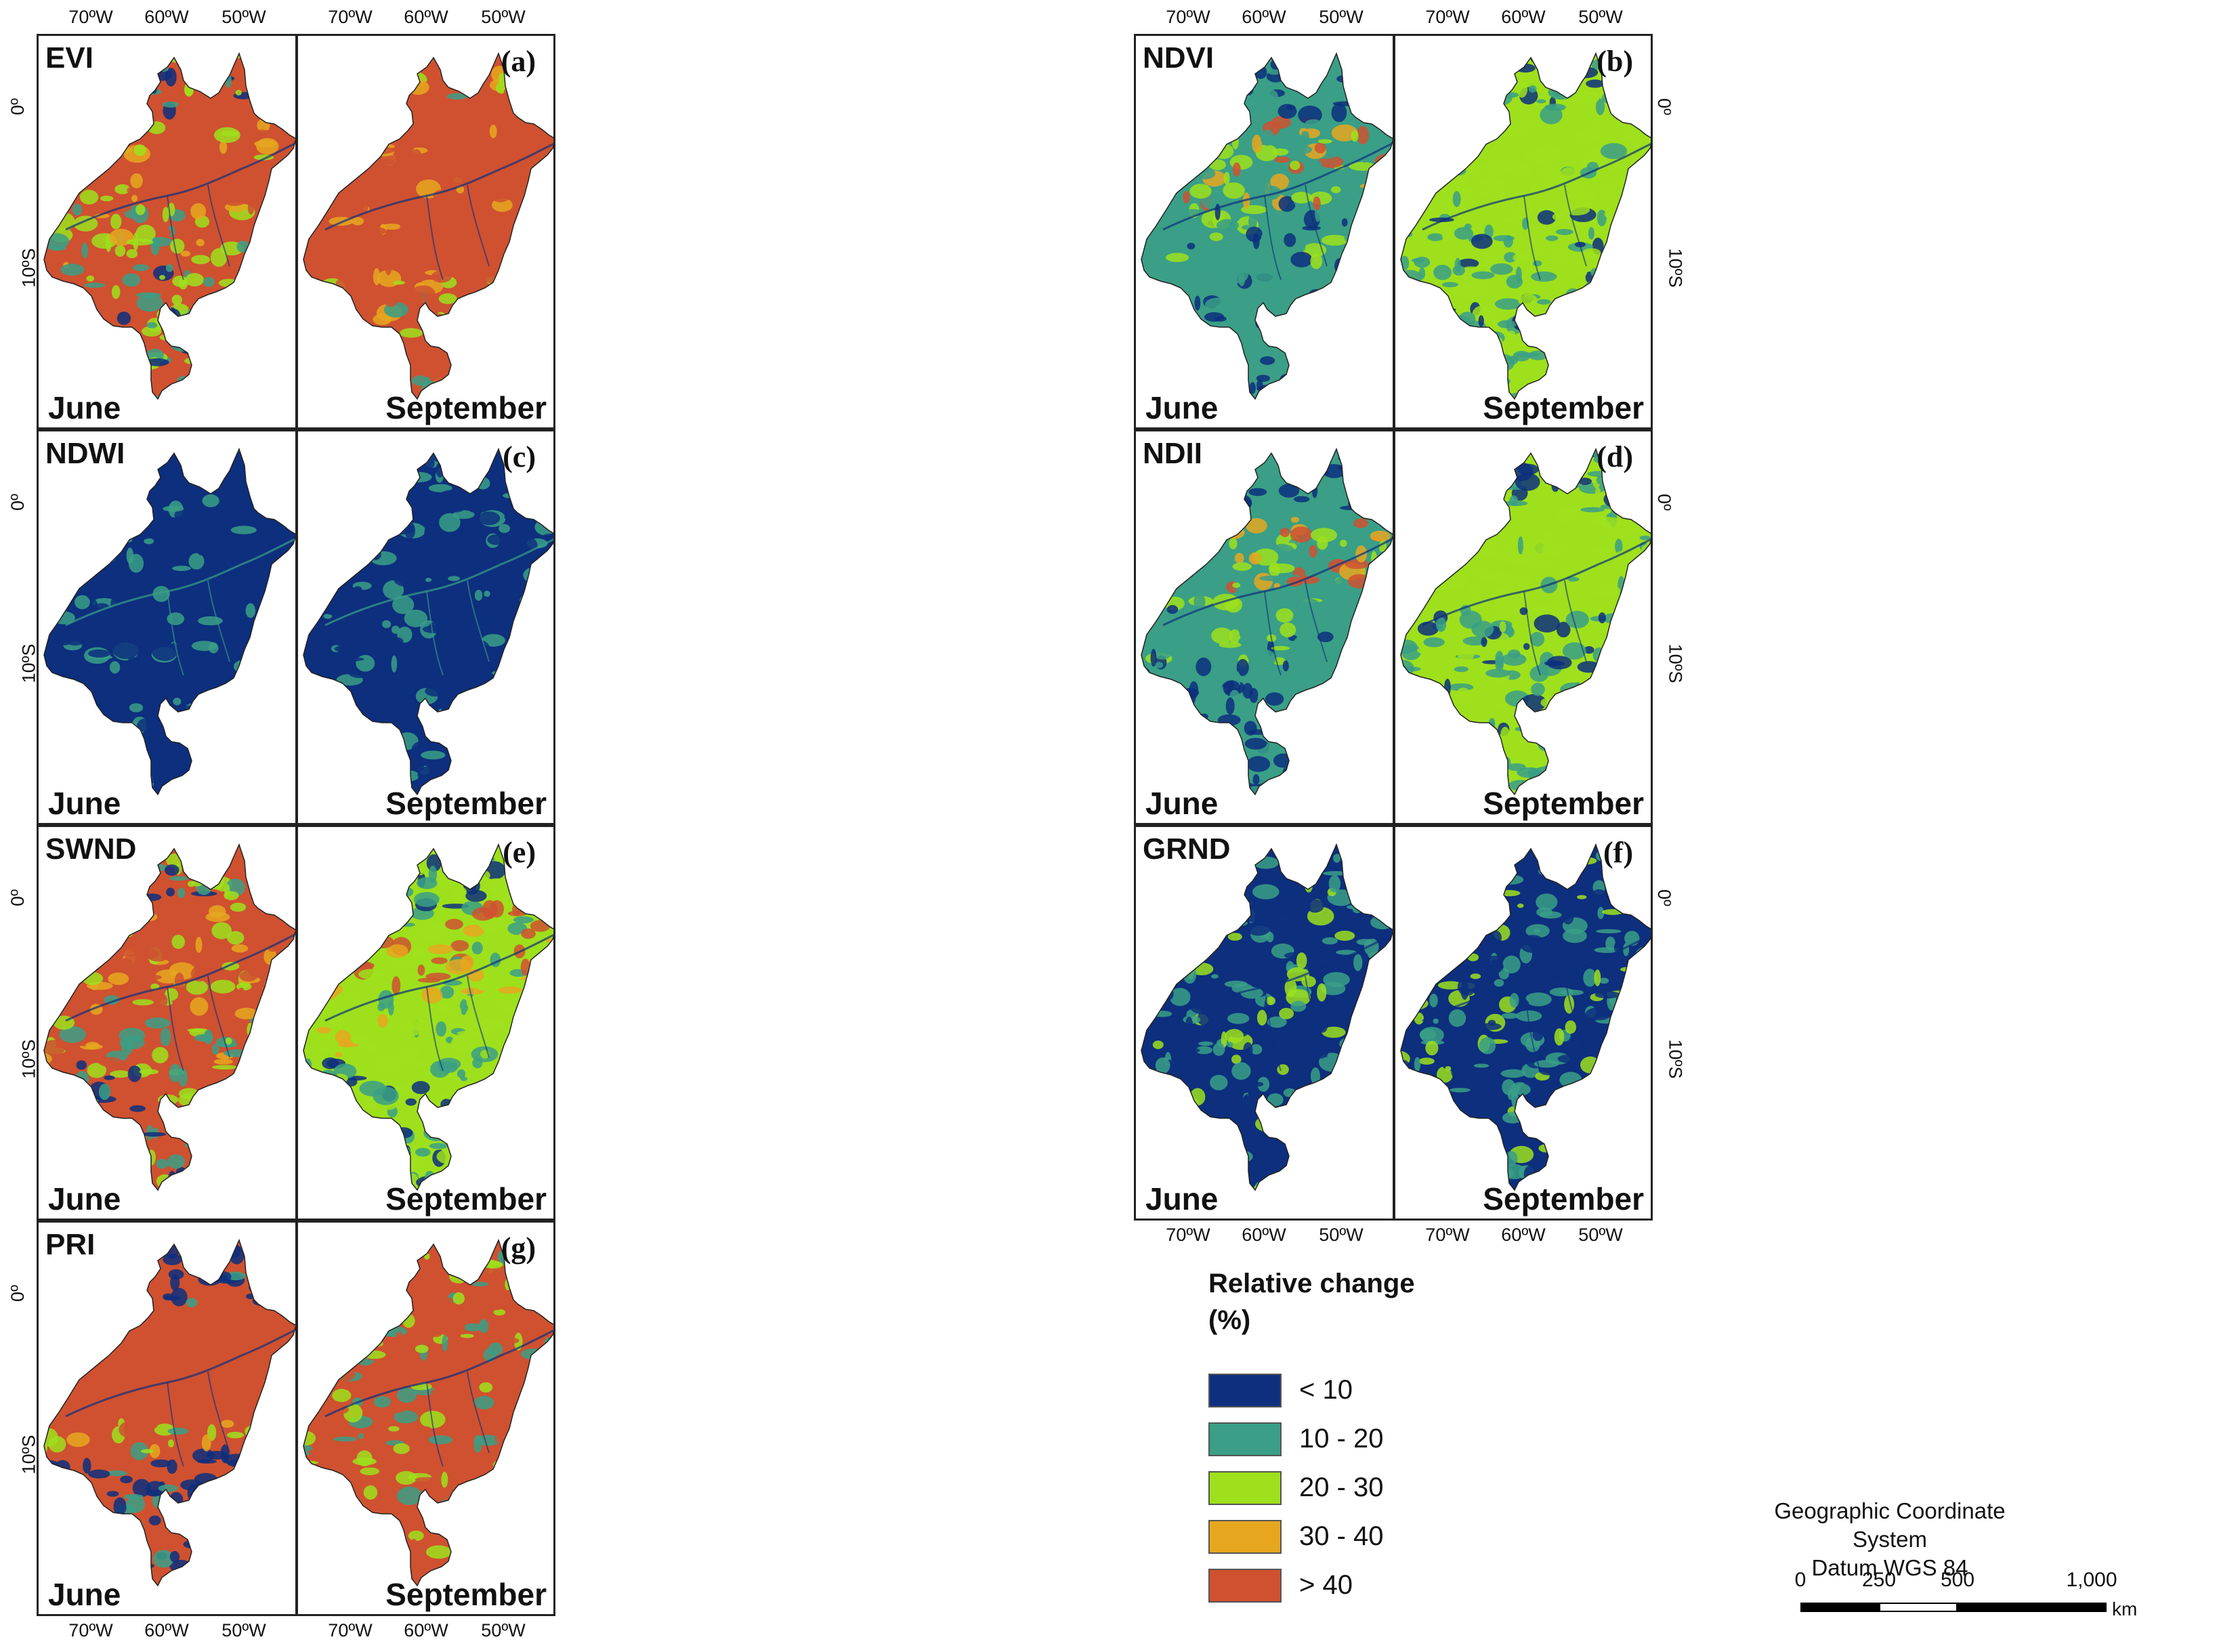 Image resolution: width=2219 pixels, height=1652 pixels. I want to click on map-panel-june: EVI June, so click(167, 231).